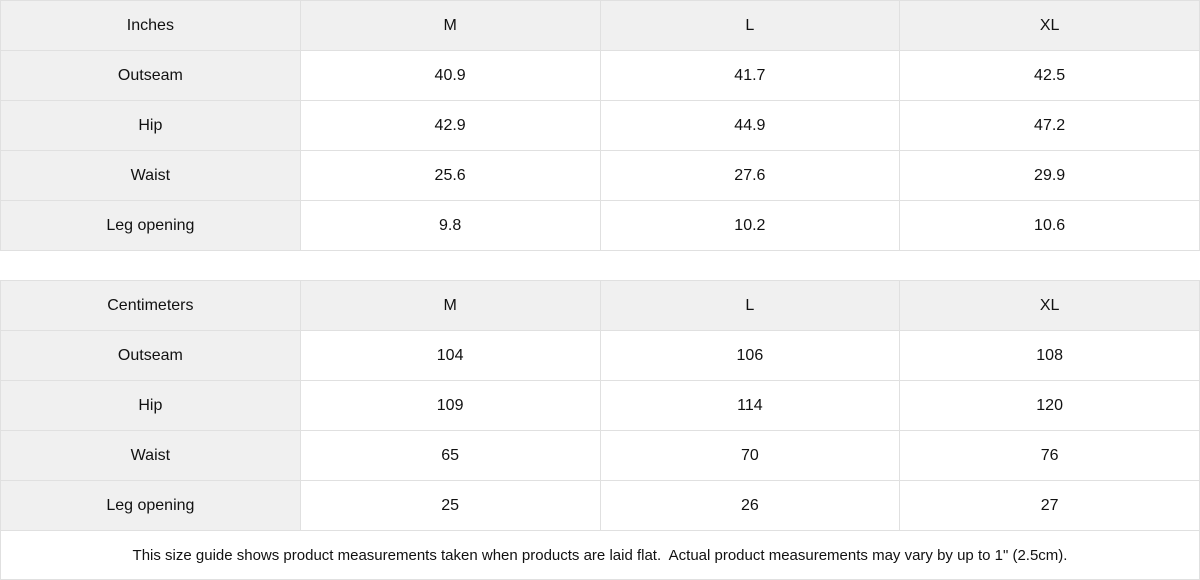  I want to click on value-cell: 40.9, so click(450, 75).